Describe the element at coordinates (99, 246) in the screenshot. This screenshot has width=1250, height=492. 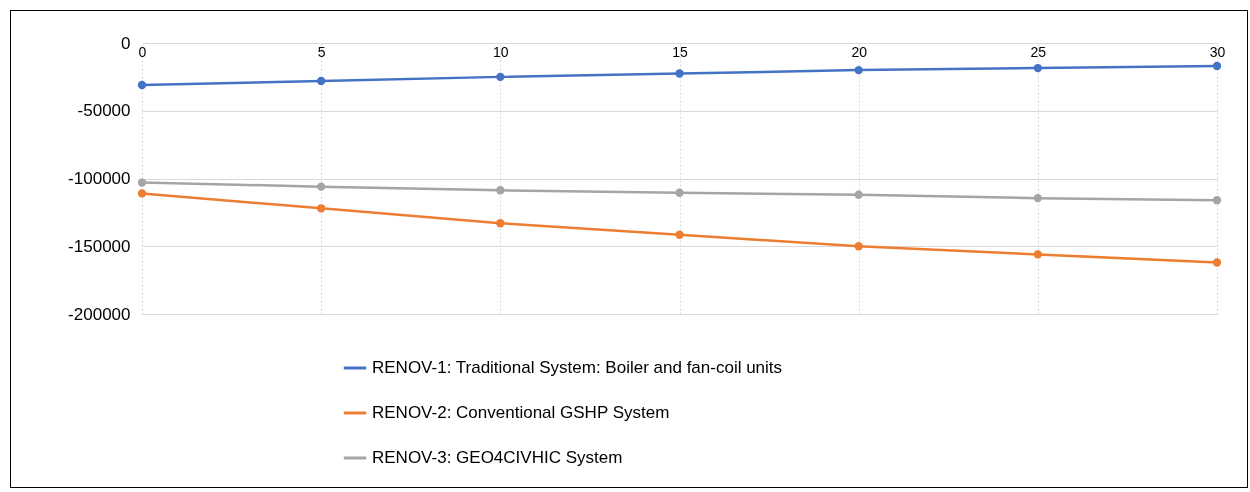
I see `y-tick-label: -150000` at that location.